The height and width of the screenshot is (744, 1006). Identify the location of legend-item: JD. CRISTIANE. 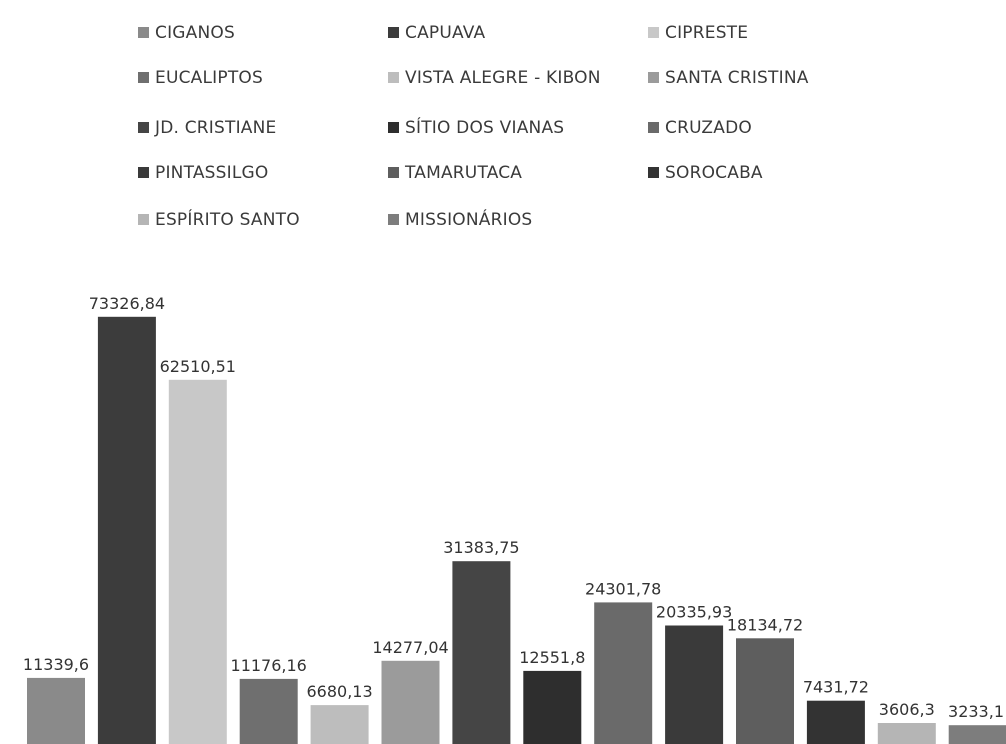
(207, 128).